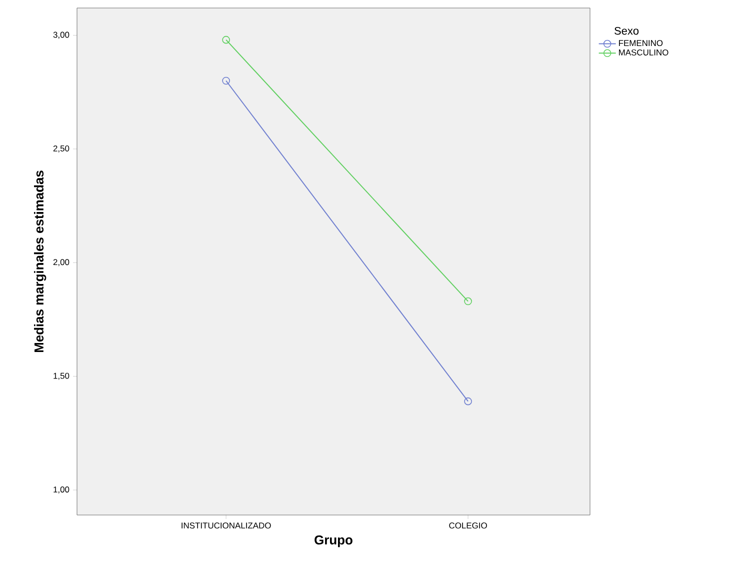 The height and width of the screenshot is (577, 731). Describe the element at coordinates (226, 525) in the screenshot. I see `x-tick-label: INSTITUCIONALIZADO` at that location.